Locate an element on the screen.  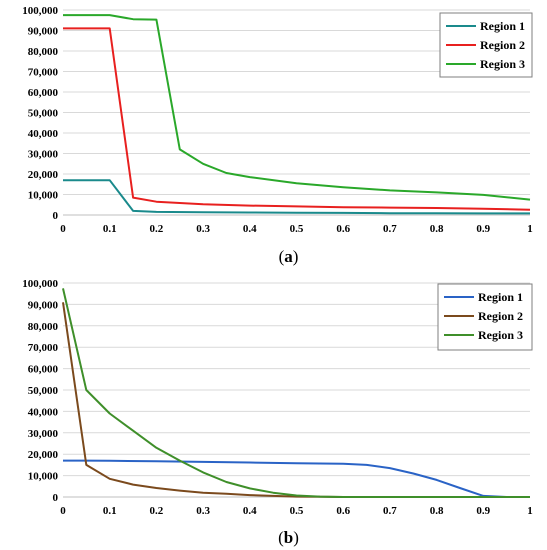
panel-label: (a) is located at coordinates (289, 256).